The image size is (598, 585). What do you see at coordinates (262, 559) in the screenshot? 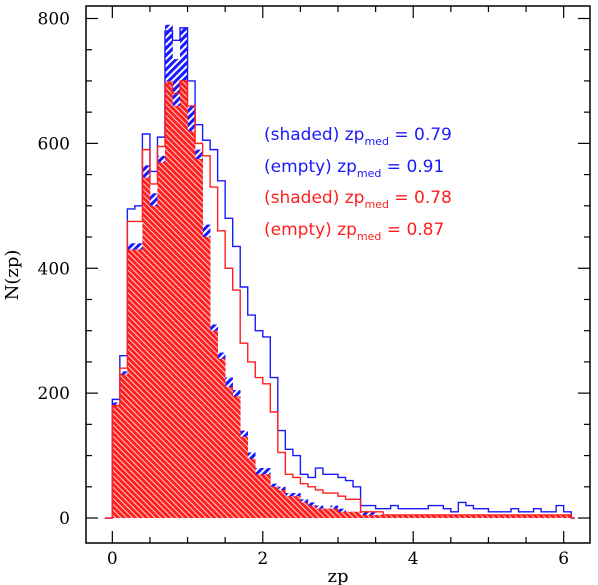
I see `x-tick-label: 2` at bounding box center [262, 559].